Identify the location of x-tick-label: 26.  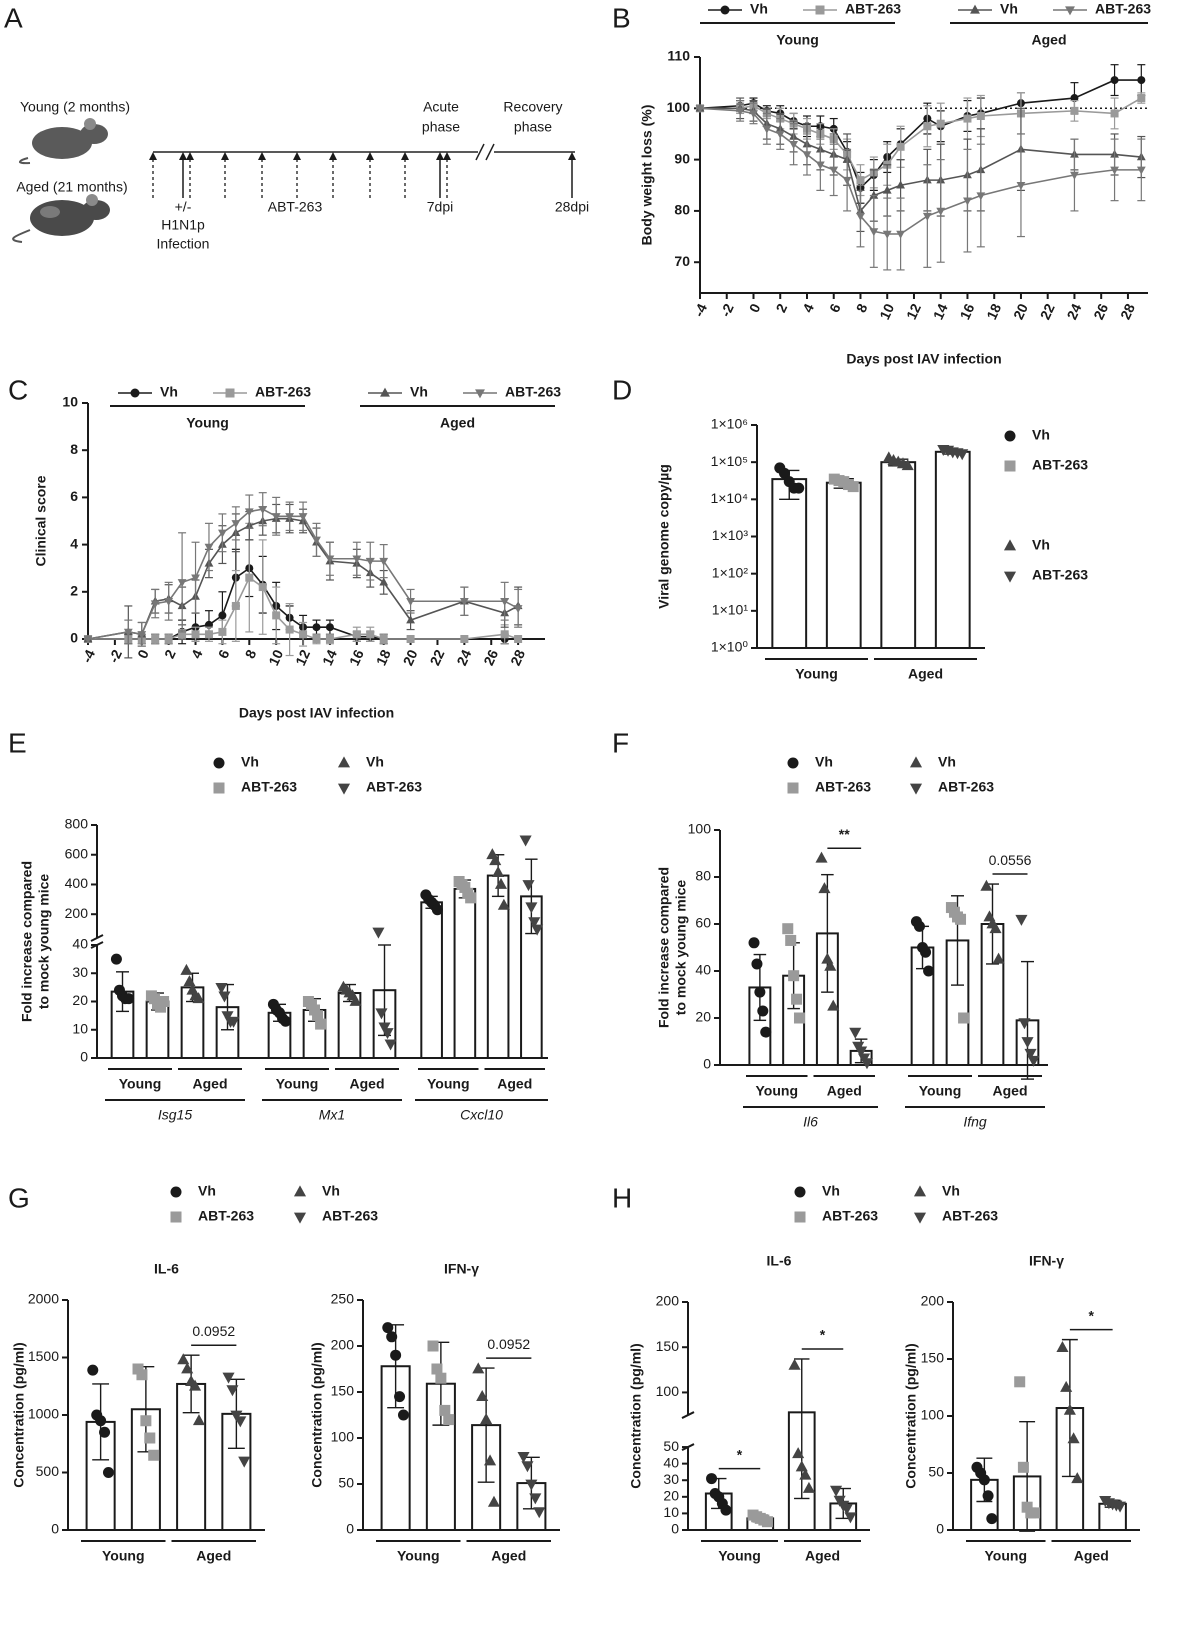
(490, 657).